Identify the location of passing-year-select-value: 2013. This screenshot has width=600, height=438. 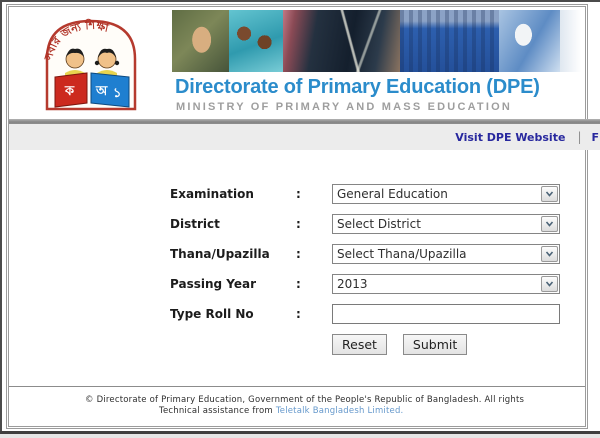
(352, 284).